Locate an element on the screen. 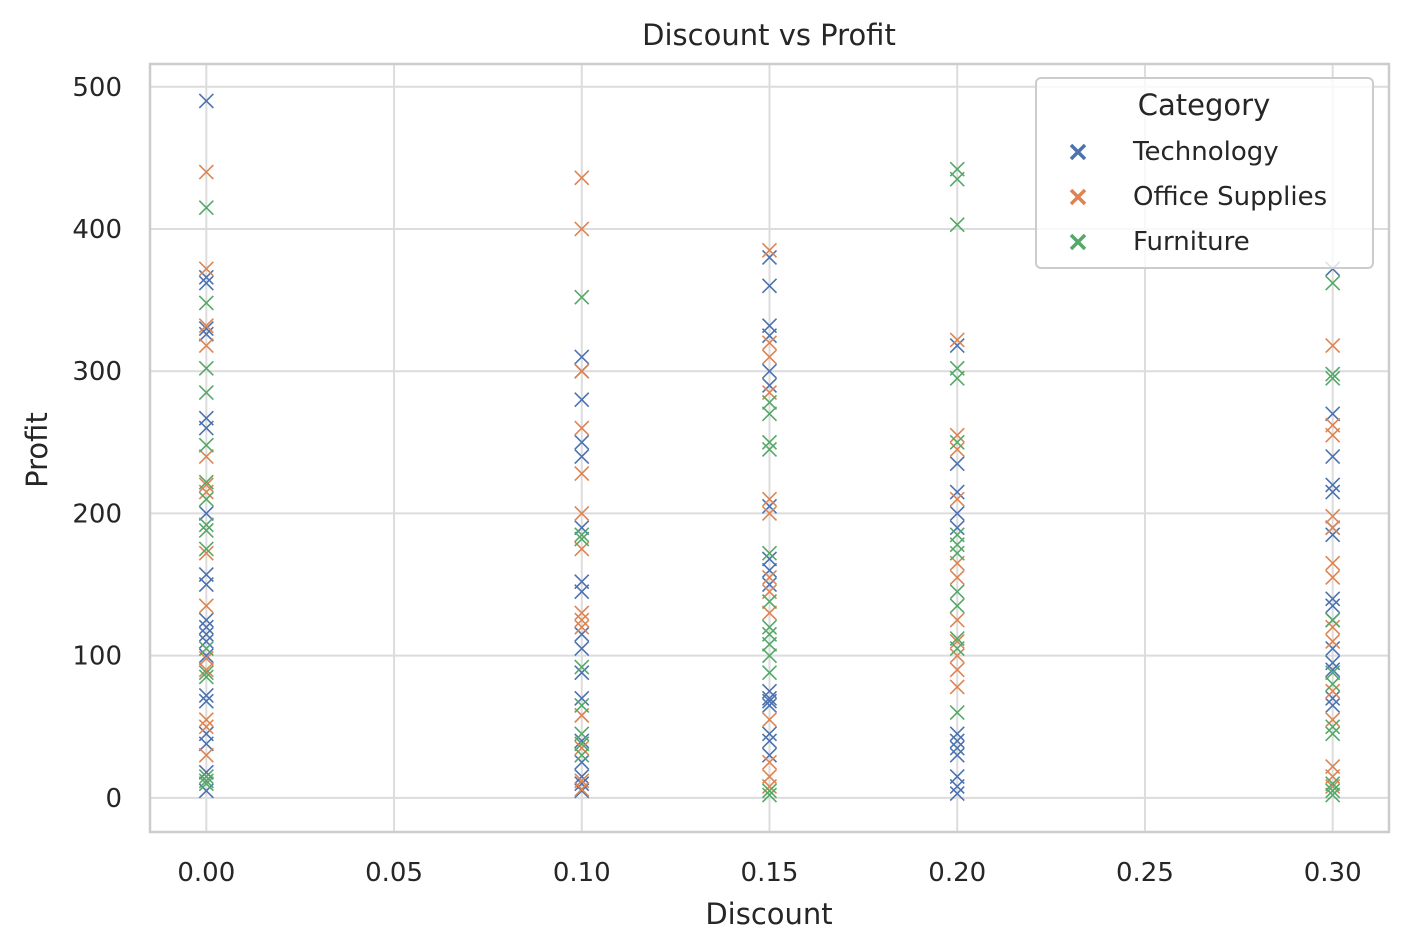  legend-marker is located at coordinates (1078, 152).